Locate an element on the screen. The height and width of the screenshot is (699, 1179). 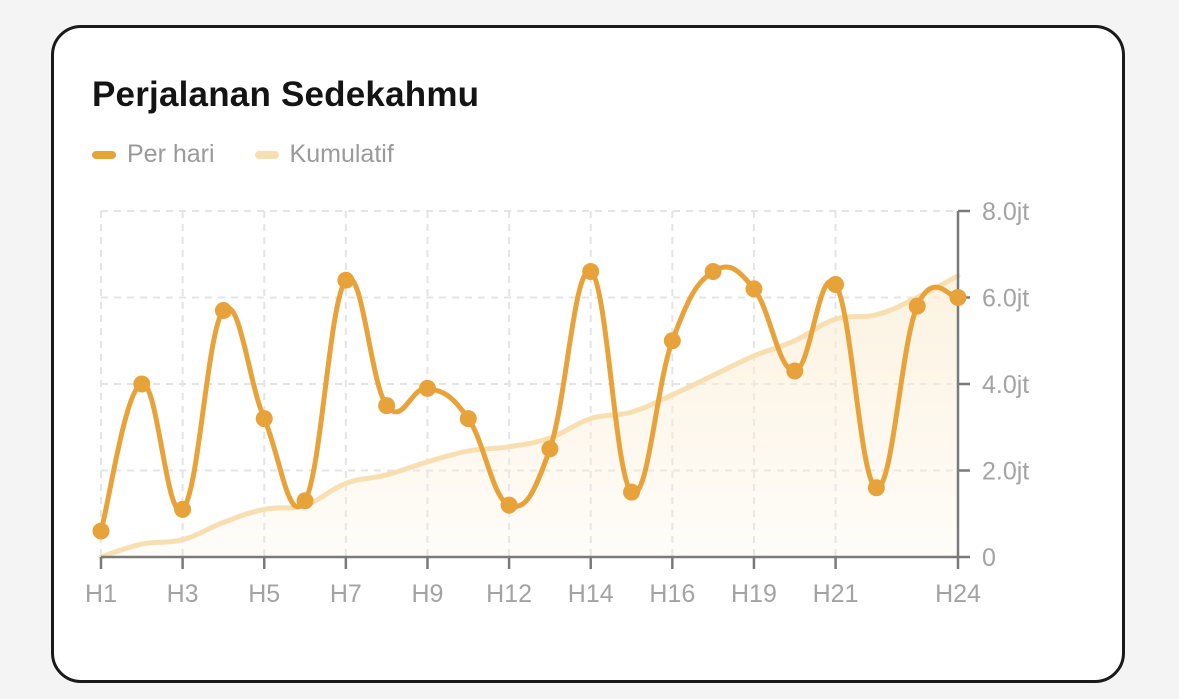
y-tick-label: 6.0jt is located at coordinates (1005, 299).